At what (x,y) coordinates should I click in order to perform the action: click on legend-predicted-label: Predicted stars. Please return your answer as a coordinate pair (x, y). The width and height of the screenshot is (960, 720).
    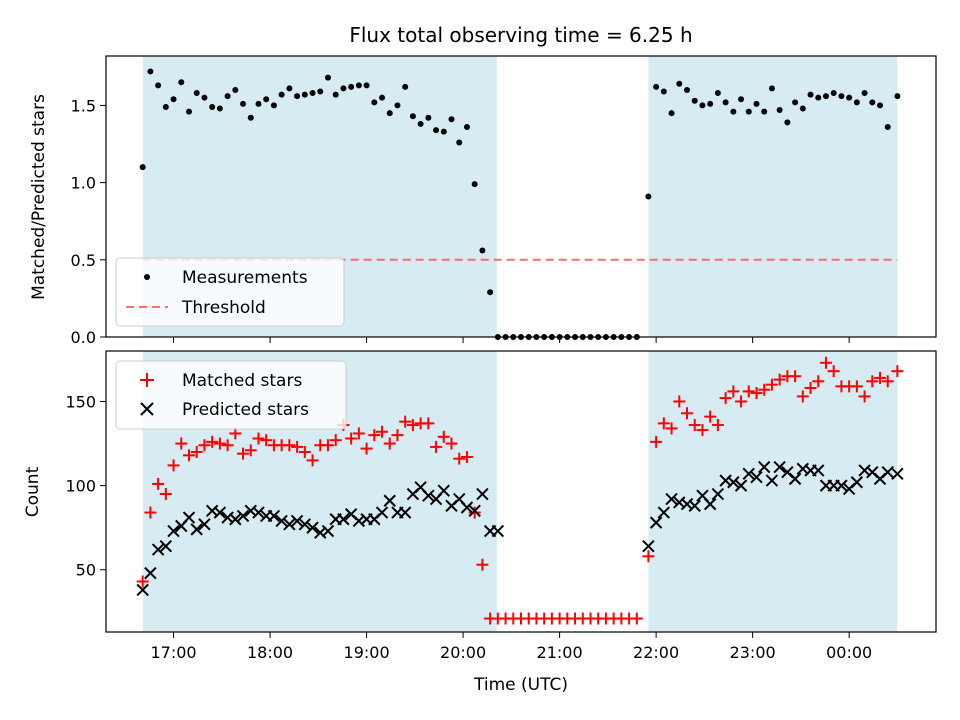
    Looking at the image, I should click on (245, 410).